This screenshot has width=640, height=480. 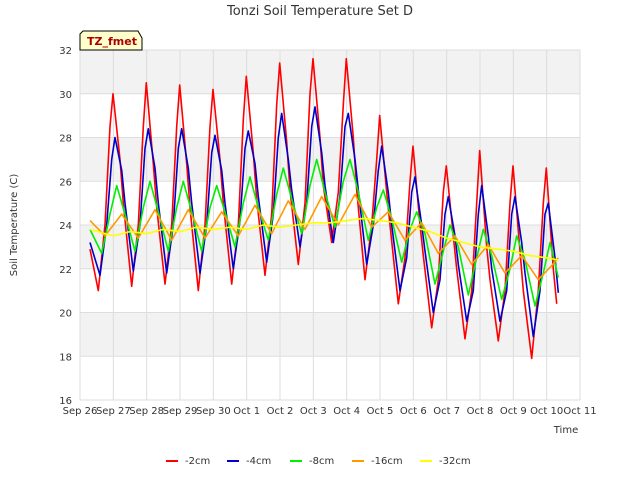 What do you see at coordinates (480, 411) in the screenshot?
I see `x-tick-label: Oct 8` at bounding box center [480, 411].